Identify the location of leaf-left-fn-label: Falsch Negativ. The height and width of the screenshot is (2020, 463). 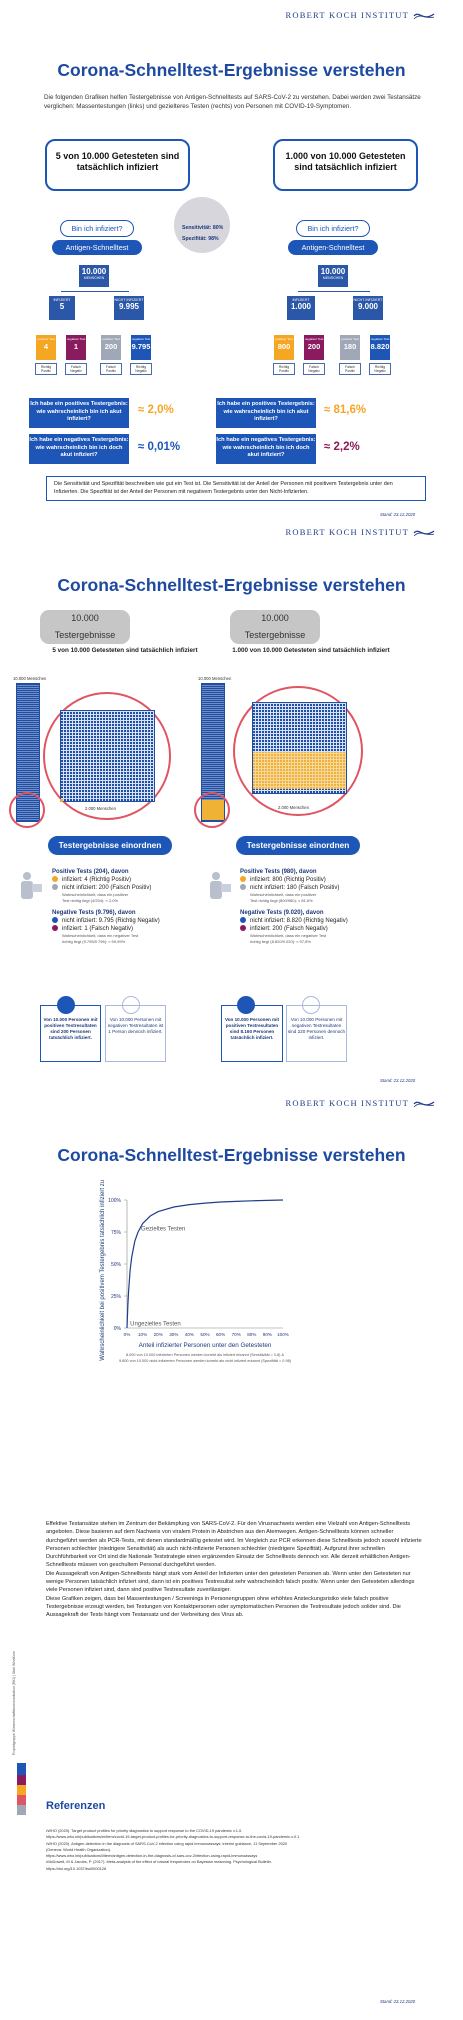
(76, 369).